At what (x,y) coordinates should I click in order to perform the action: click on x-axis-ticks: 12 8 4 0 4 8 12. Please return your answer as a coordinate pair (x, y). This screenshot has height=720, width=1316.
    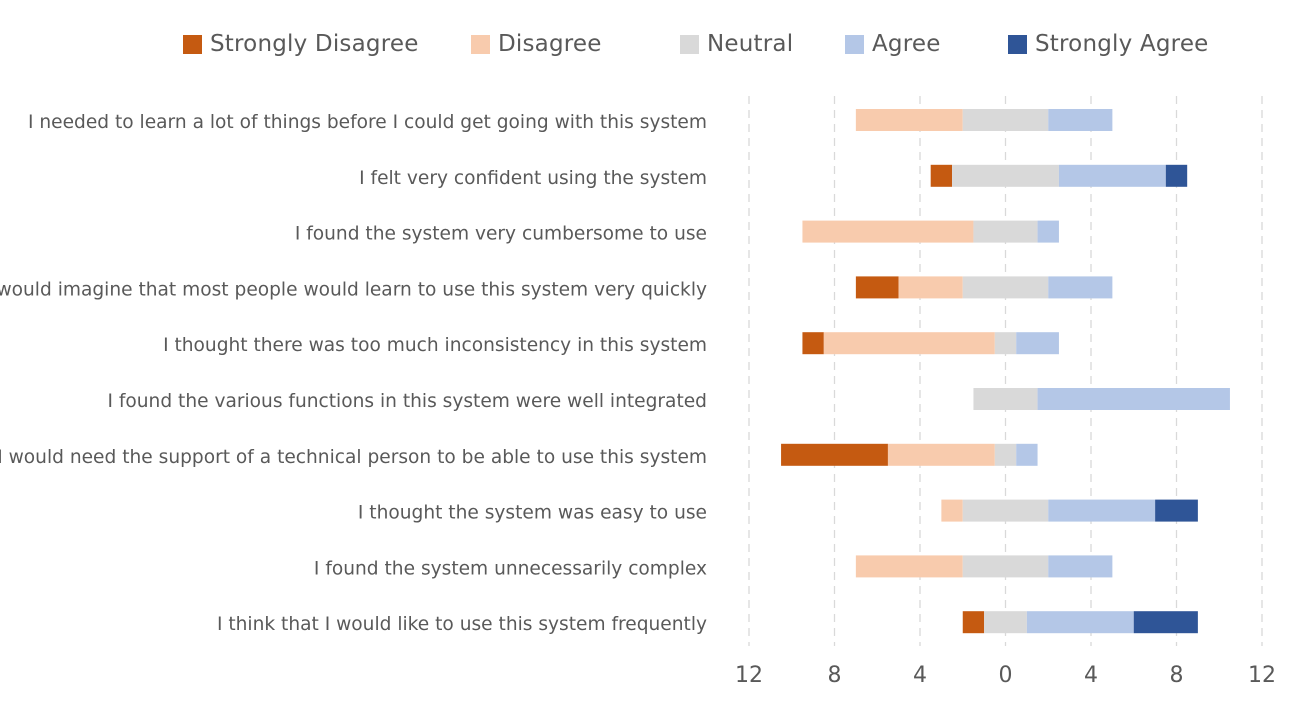
    Looking at the image, I should click on (1005, 675).